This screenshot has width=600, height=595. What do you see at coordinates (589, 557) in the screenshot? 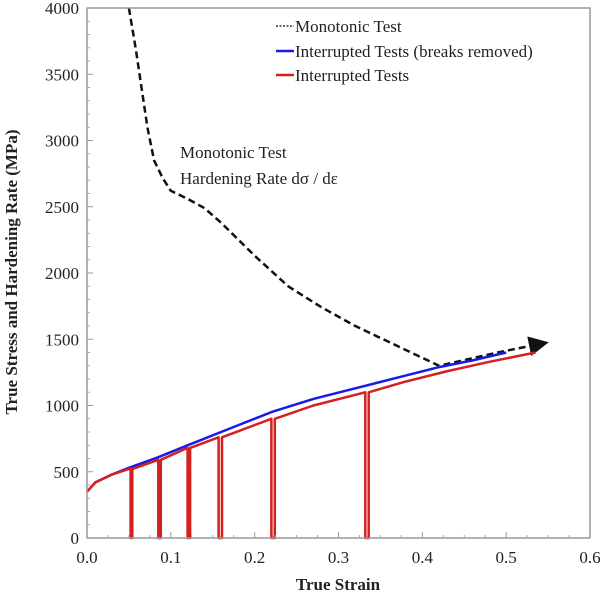
I see `x-tick-label: 0.6` at bounding box center [589, 557].